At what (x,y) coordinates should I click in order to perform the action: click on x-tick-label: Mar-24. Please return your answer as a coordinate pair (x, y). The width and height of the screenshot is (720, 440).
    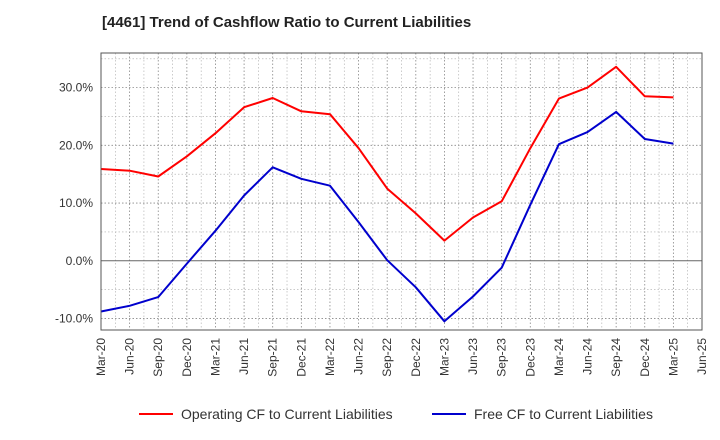
    Looking at the image, I should click on (559, 357).